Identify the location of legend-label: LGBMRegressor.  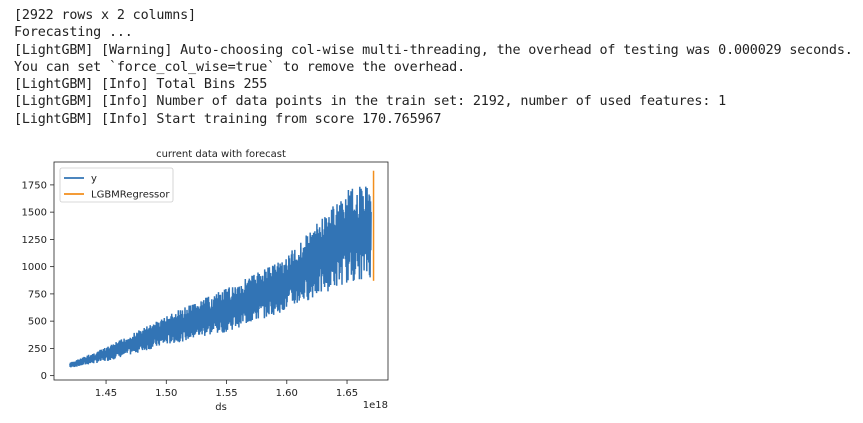
(130, 195).